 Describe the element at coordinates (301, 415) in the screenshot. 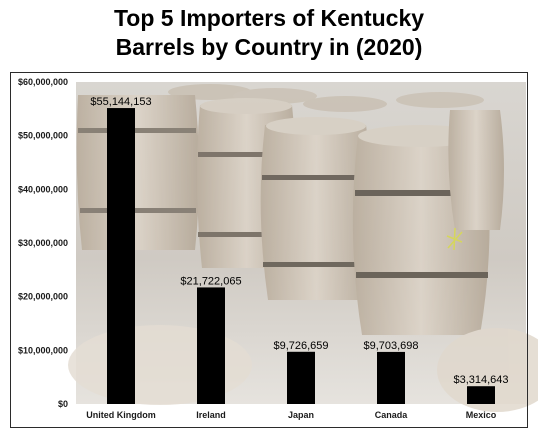

I see `category-label: Japan` at that location.